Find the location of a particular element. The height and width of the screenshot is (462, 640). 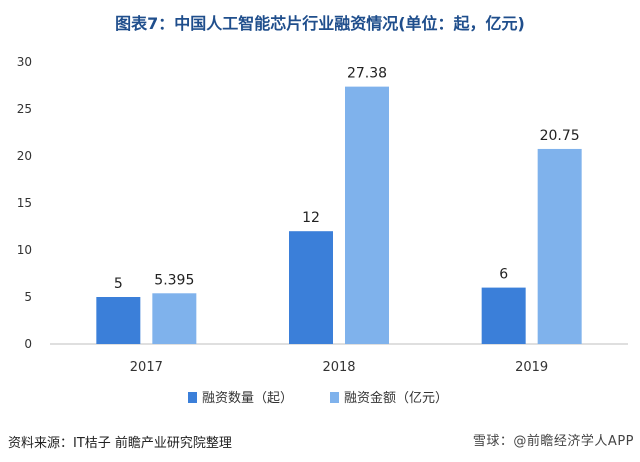

data-label: 20.75 is located at coordinates (560, 136).